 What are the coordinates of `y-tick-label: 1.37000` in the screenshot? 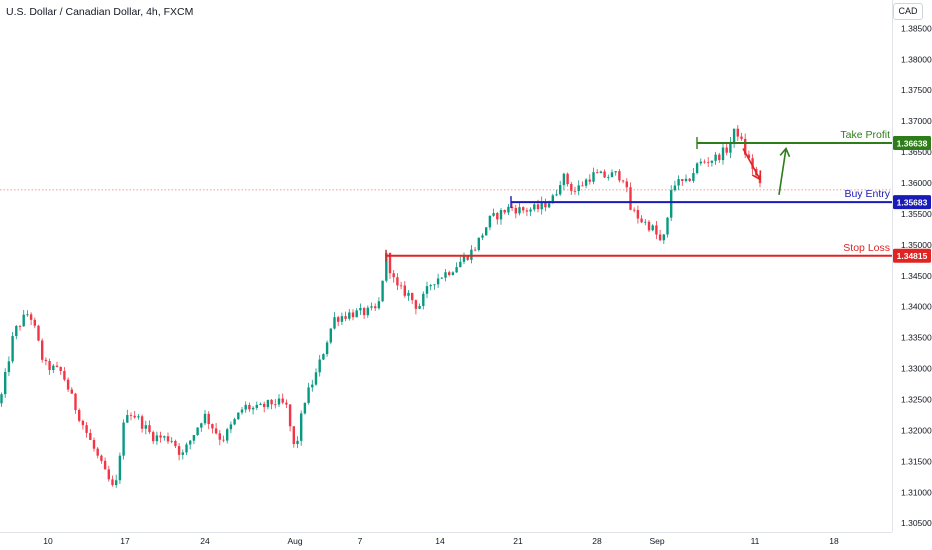 It's located at (916, 121).